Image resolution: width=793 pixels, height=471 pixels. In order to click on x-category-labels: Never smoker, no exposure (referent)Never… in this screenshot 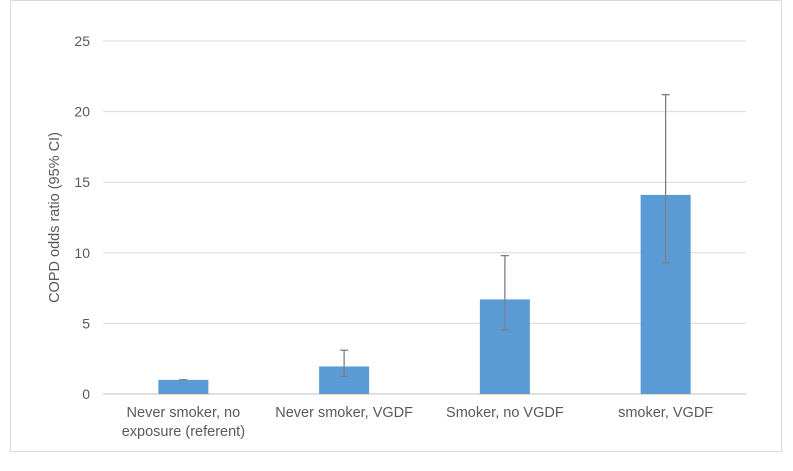, I will do `click(418, 422)`.